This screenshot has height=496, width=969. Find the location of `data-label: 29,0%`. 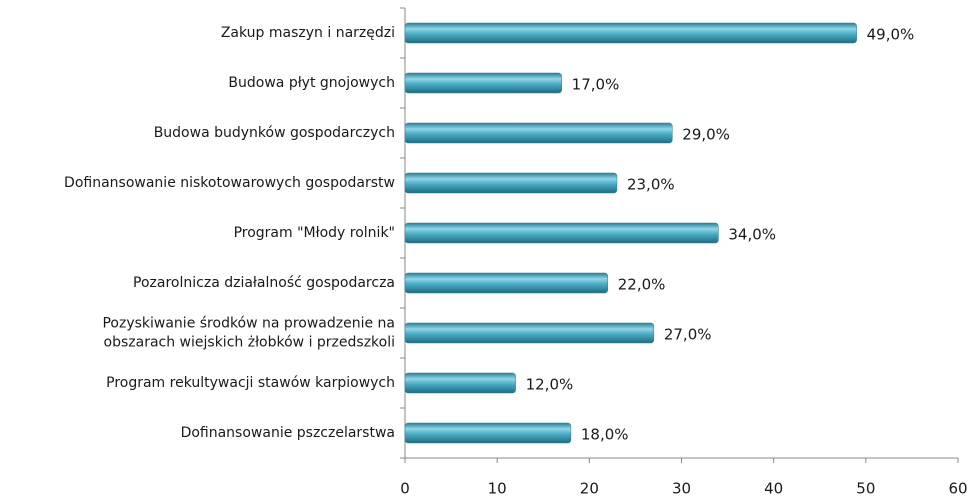

data-label: 29,0% is located at coordinates (706, 135).